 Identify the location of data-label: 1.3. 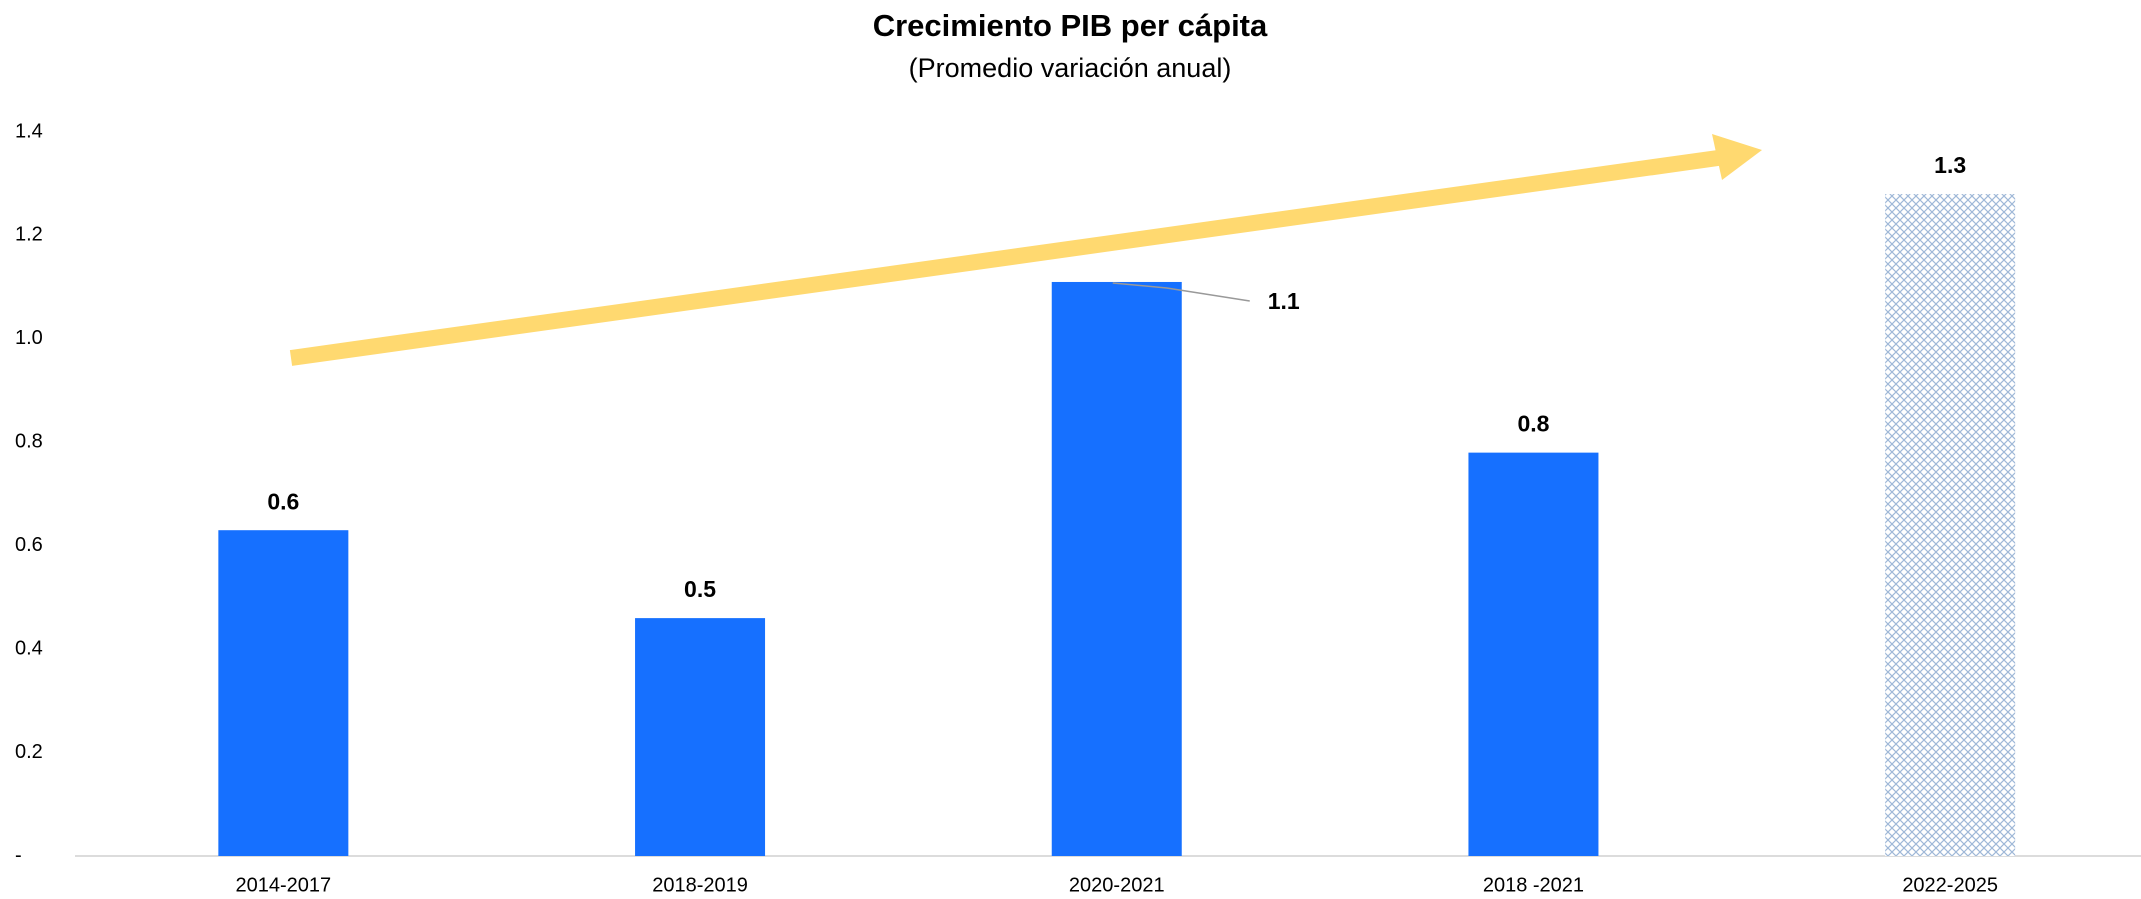
(1950, 165).